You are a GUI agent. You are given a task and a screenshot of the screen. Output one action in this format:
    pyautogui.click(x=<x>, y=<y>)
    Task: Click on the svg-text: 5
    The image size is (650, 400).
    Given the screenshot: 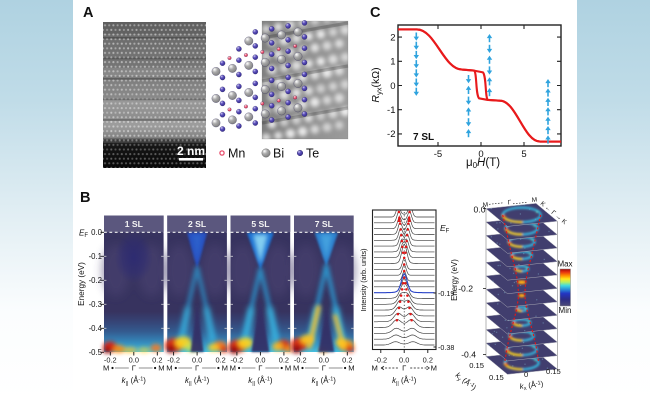 What is the action you would take?
    pyautogui.click(x=523, y=154)
    